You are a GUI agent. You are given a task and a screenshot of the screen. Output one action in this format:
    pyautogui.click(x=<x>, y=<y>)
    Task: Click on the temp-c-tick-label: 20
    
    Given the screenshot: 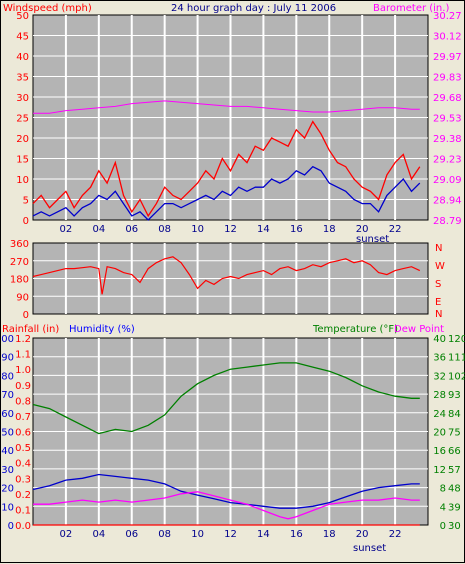 What is the action you would take?
    pyautogui.click(x=439, y=433)
    